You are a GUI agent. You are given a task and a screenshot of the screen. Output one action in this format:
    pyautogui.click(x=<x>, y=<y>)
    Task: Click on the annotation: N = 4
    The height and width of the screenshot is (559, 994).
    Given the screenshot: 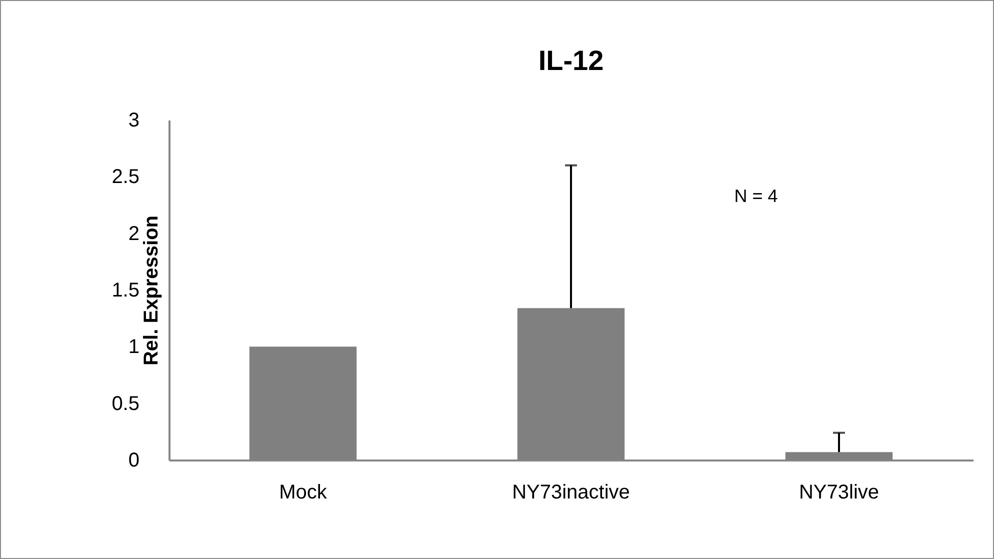 What is the action you would take?
    pyautogui.click(x=756, y=196)
    